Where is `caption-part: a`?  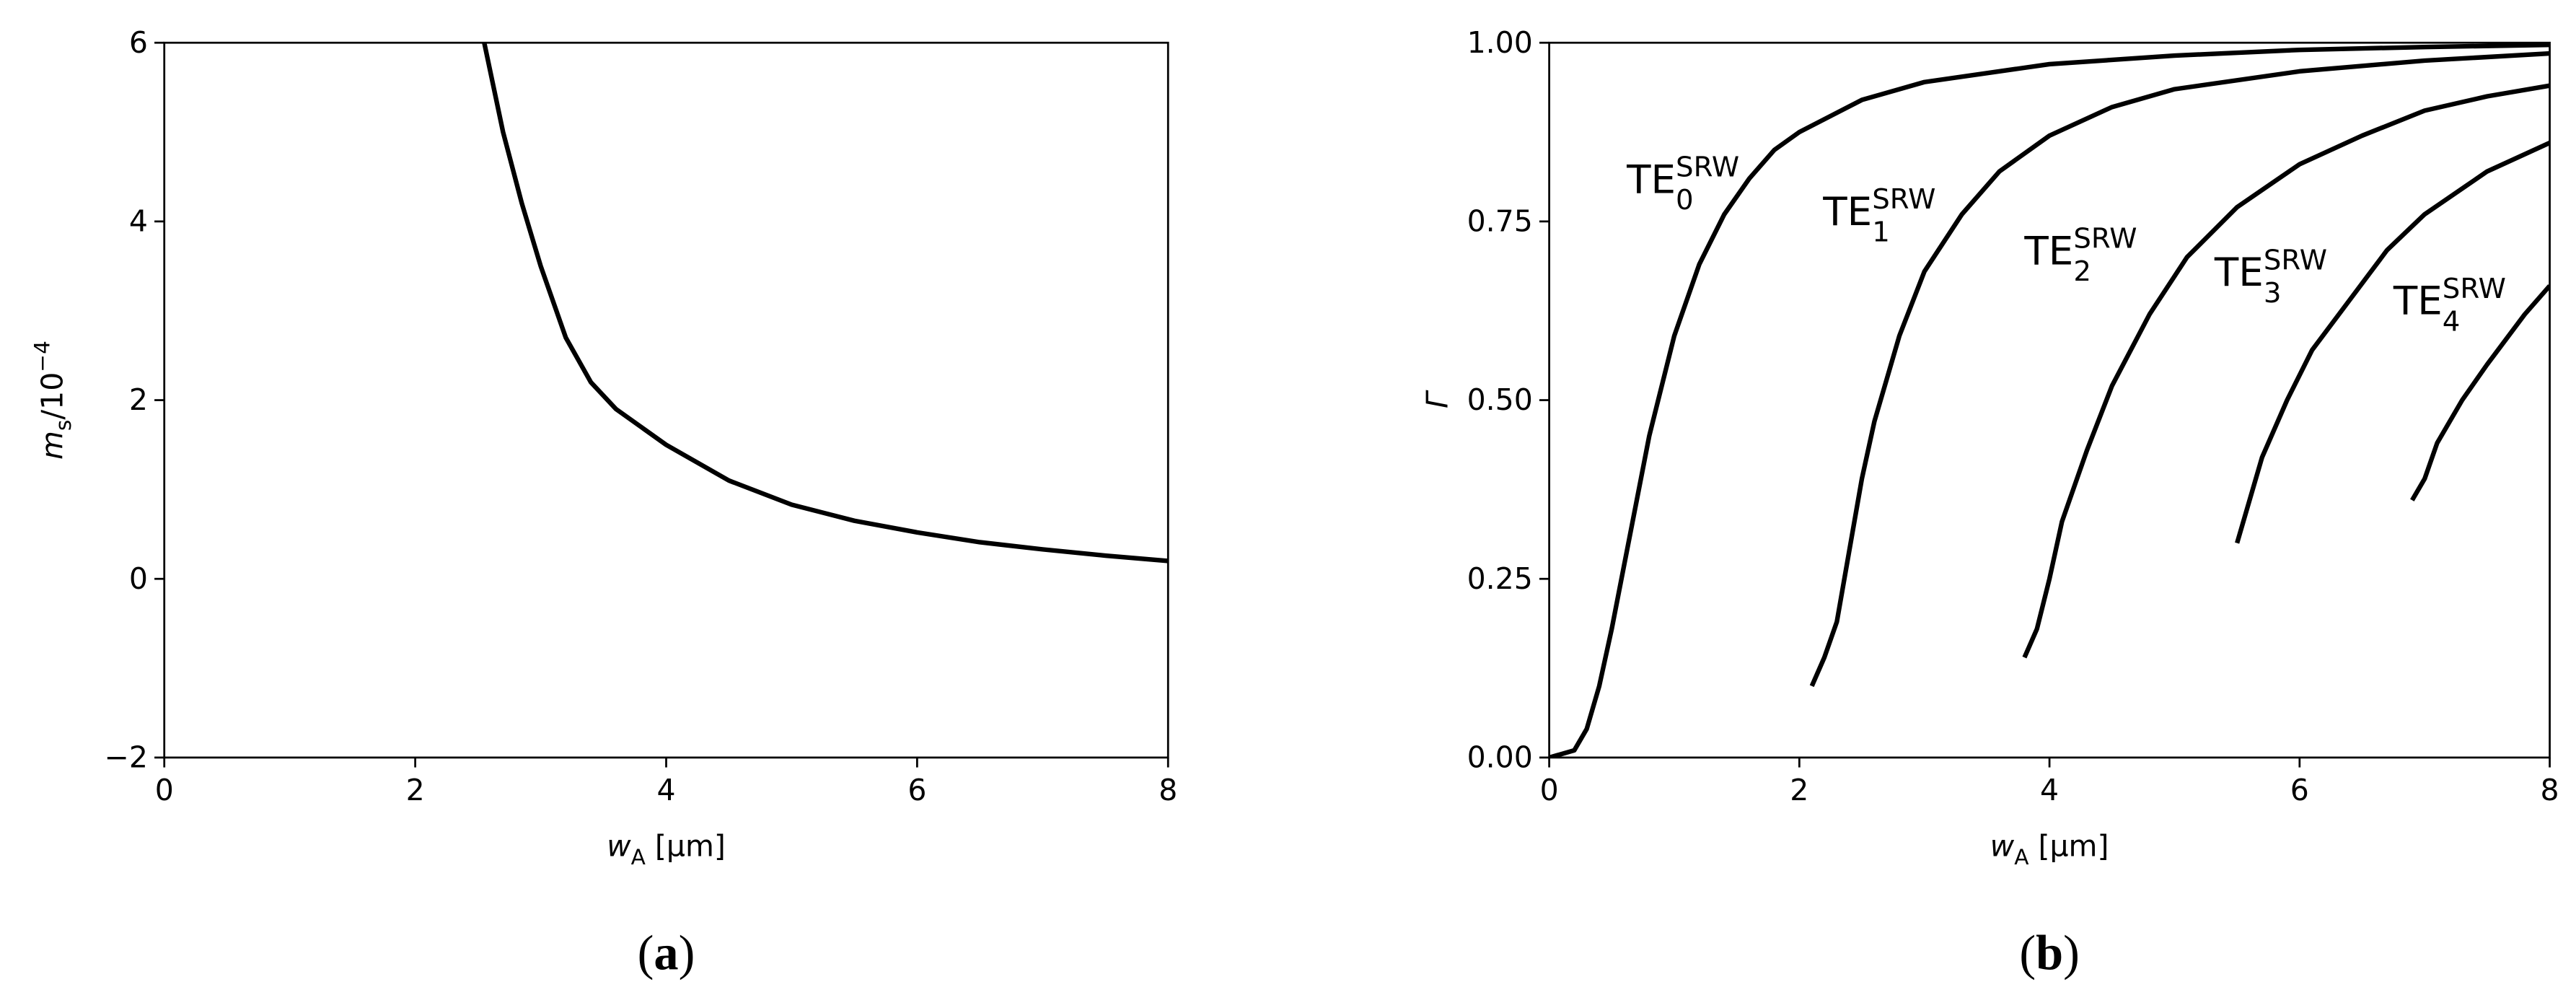 caption-part: a is located at coordinates (666, 953).